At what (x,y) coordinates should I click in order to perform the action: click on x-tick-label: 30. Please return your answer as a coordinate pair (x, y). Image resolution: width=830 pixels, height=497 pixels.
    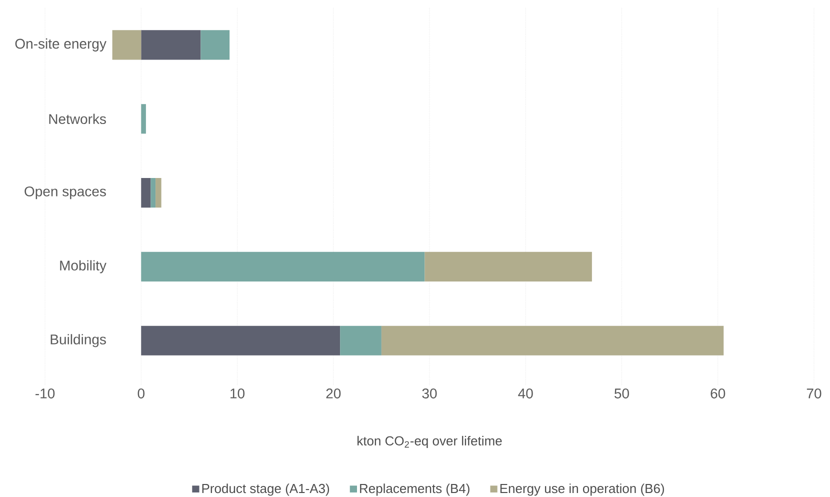
    Looking at the image, I should click on (429, 393).